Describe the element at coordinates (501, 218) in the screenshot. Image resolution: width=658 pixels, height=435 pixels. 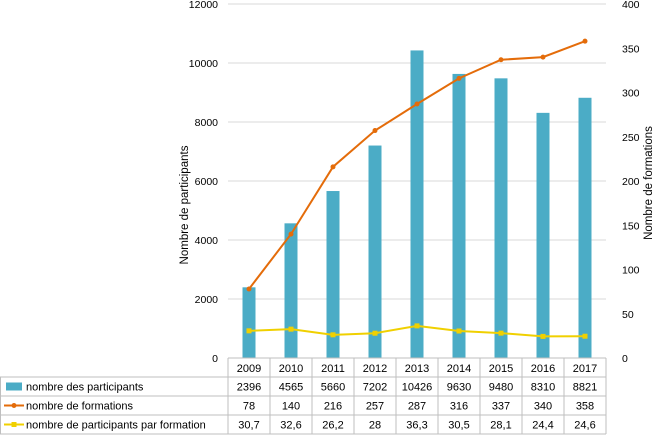
I see `bar-participants-2015` at that location.